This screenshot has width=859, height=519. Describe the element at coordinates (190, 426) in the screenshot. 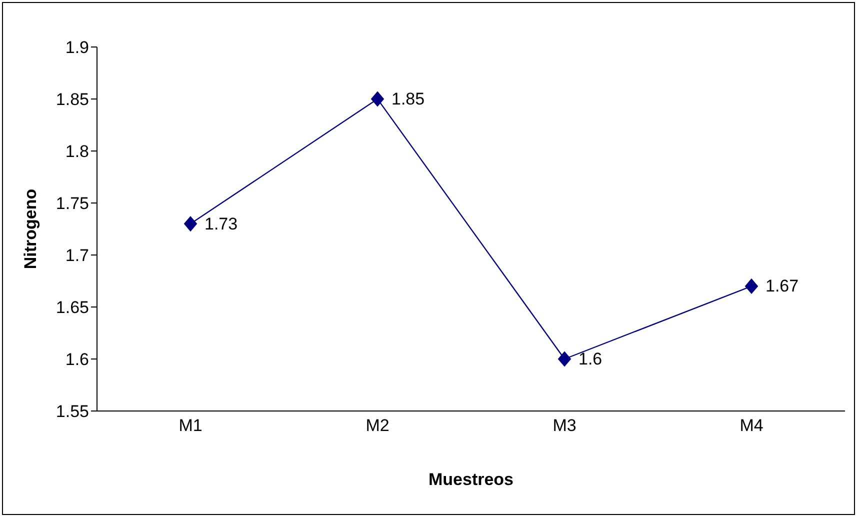

I see `x-tick-label: M1` at that location.